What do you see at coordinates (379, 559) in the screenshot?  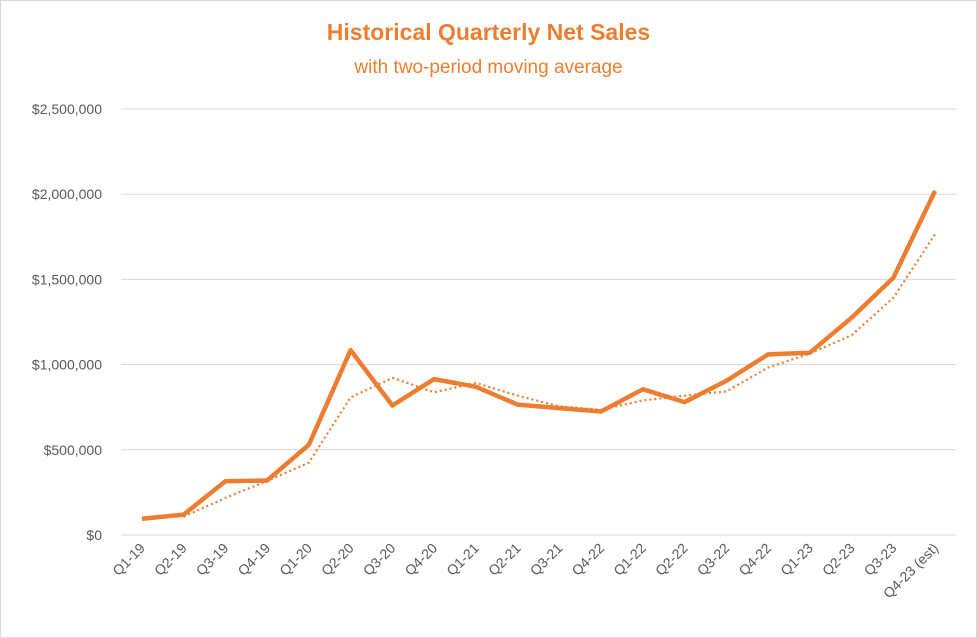 I see `x-tick-label: Q3-20` at bounding box center [379, 559].